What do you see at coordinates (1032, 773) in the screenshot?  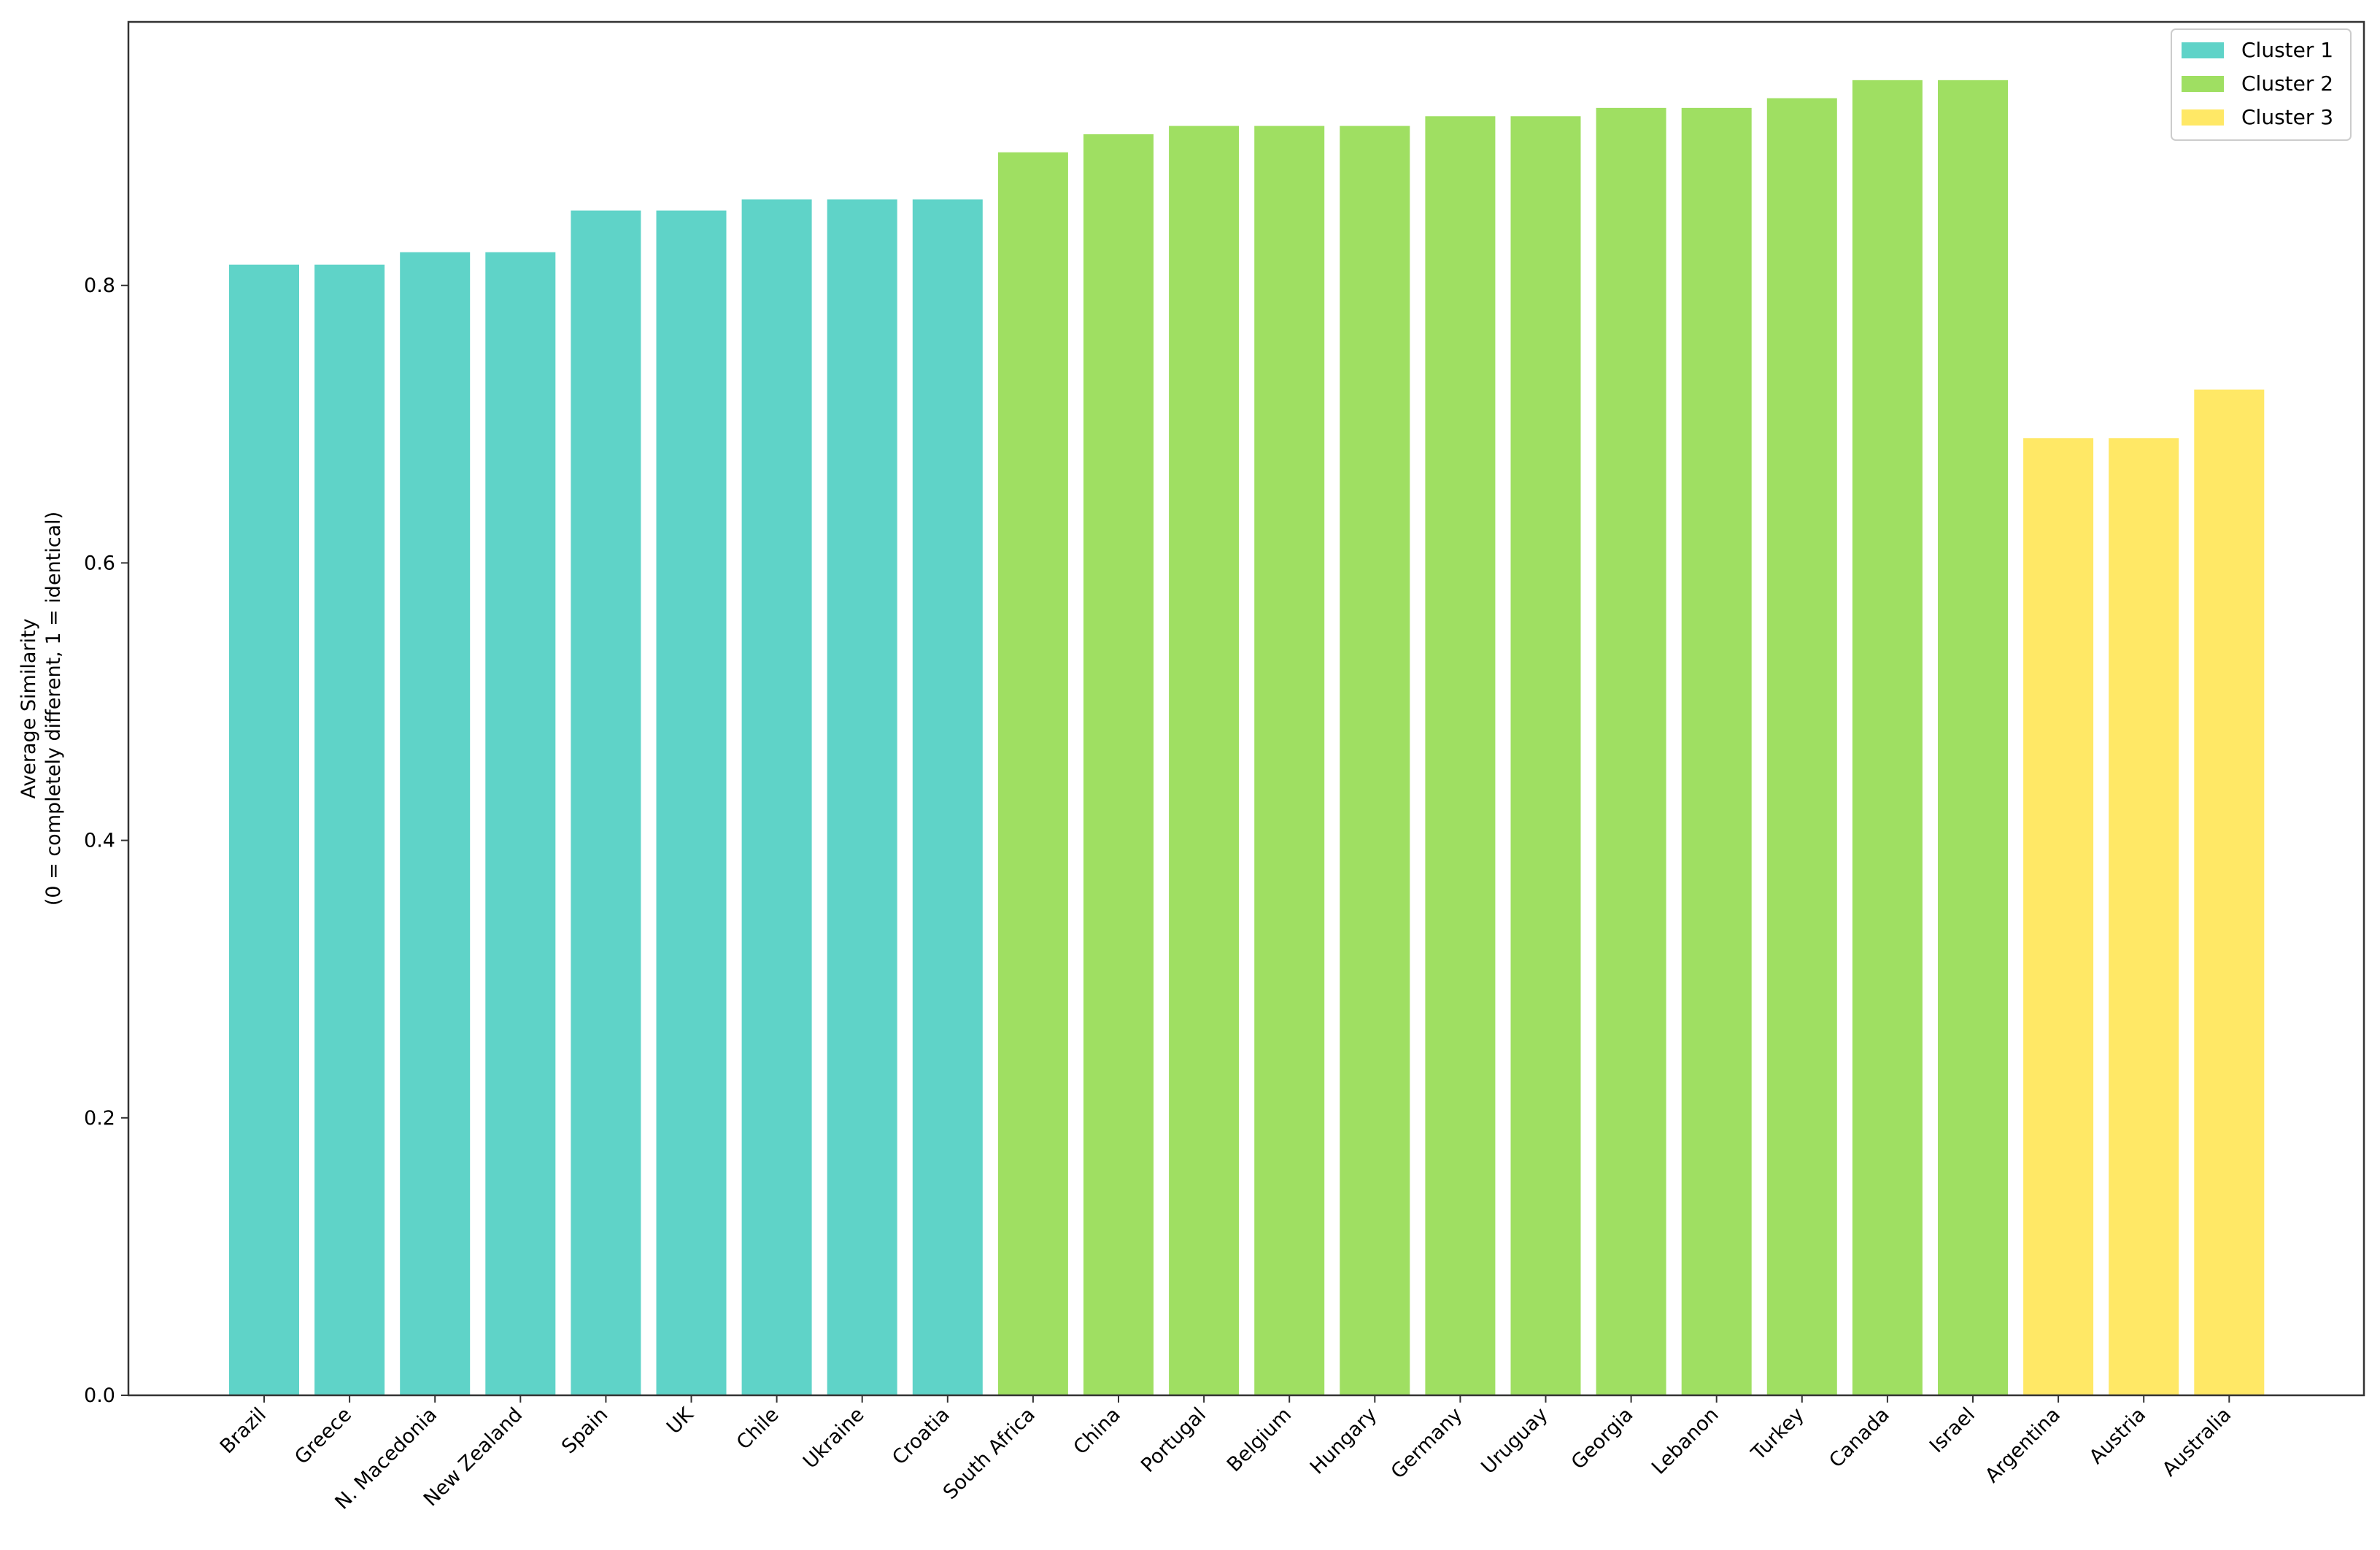 I see `bar-south-africa` at bounding box center [1032, 773].